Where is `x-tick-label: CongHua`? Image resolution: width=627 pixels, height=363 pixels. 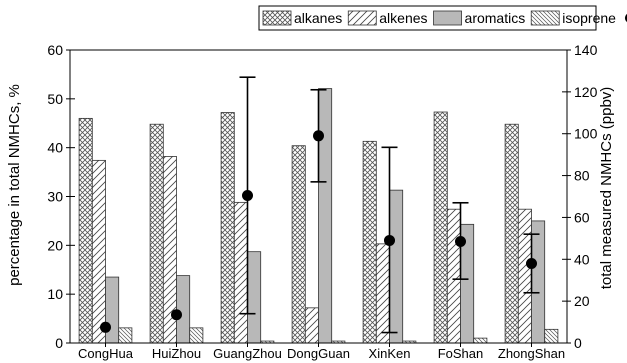 x-tick-label: CongHua is located at coordinates (106, 353).